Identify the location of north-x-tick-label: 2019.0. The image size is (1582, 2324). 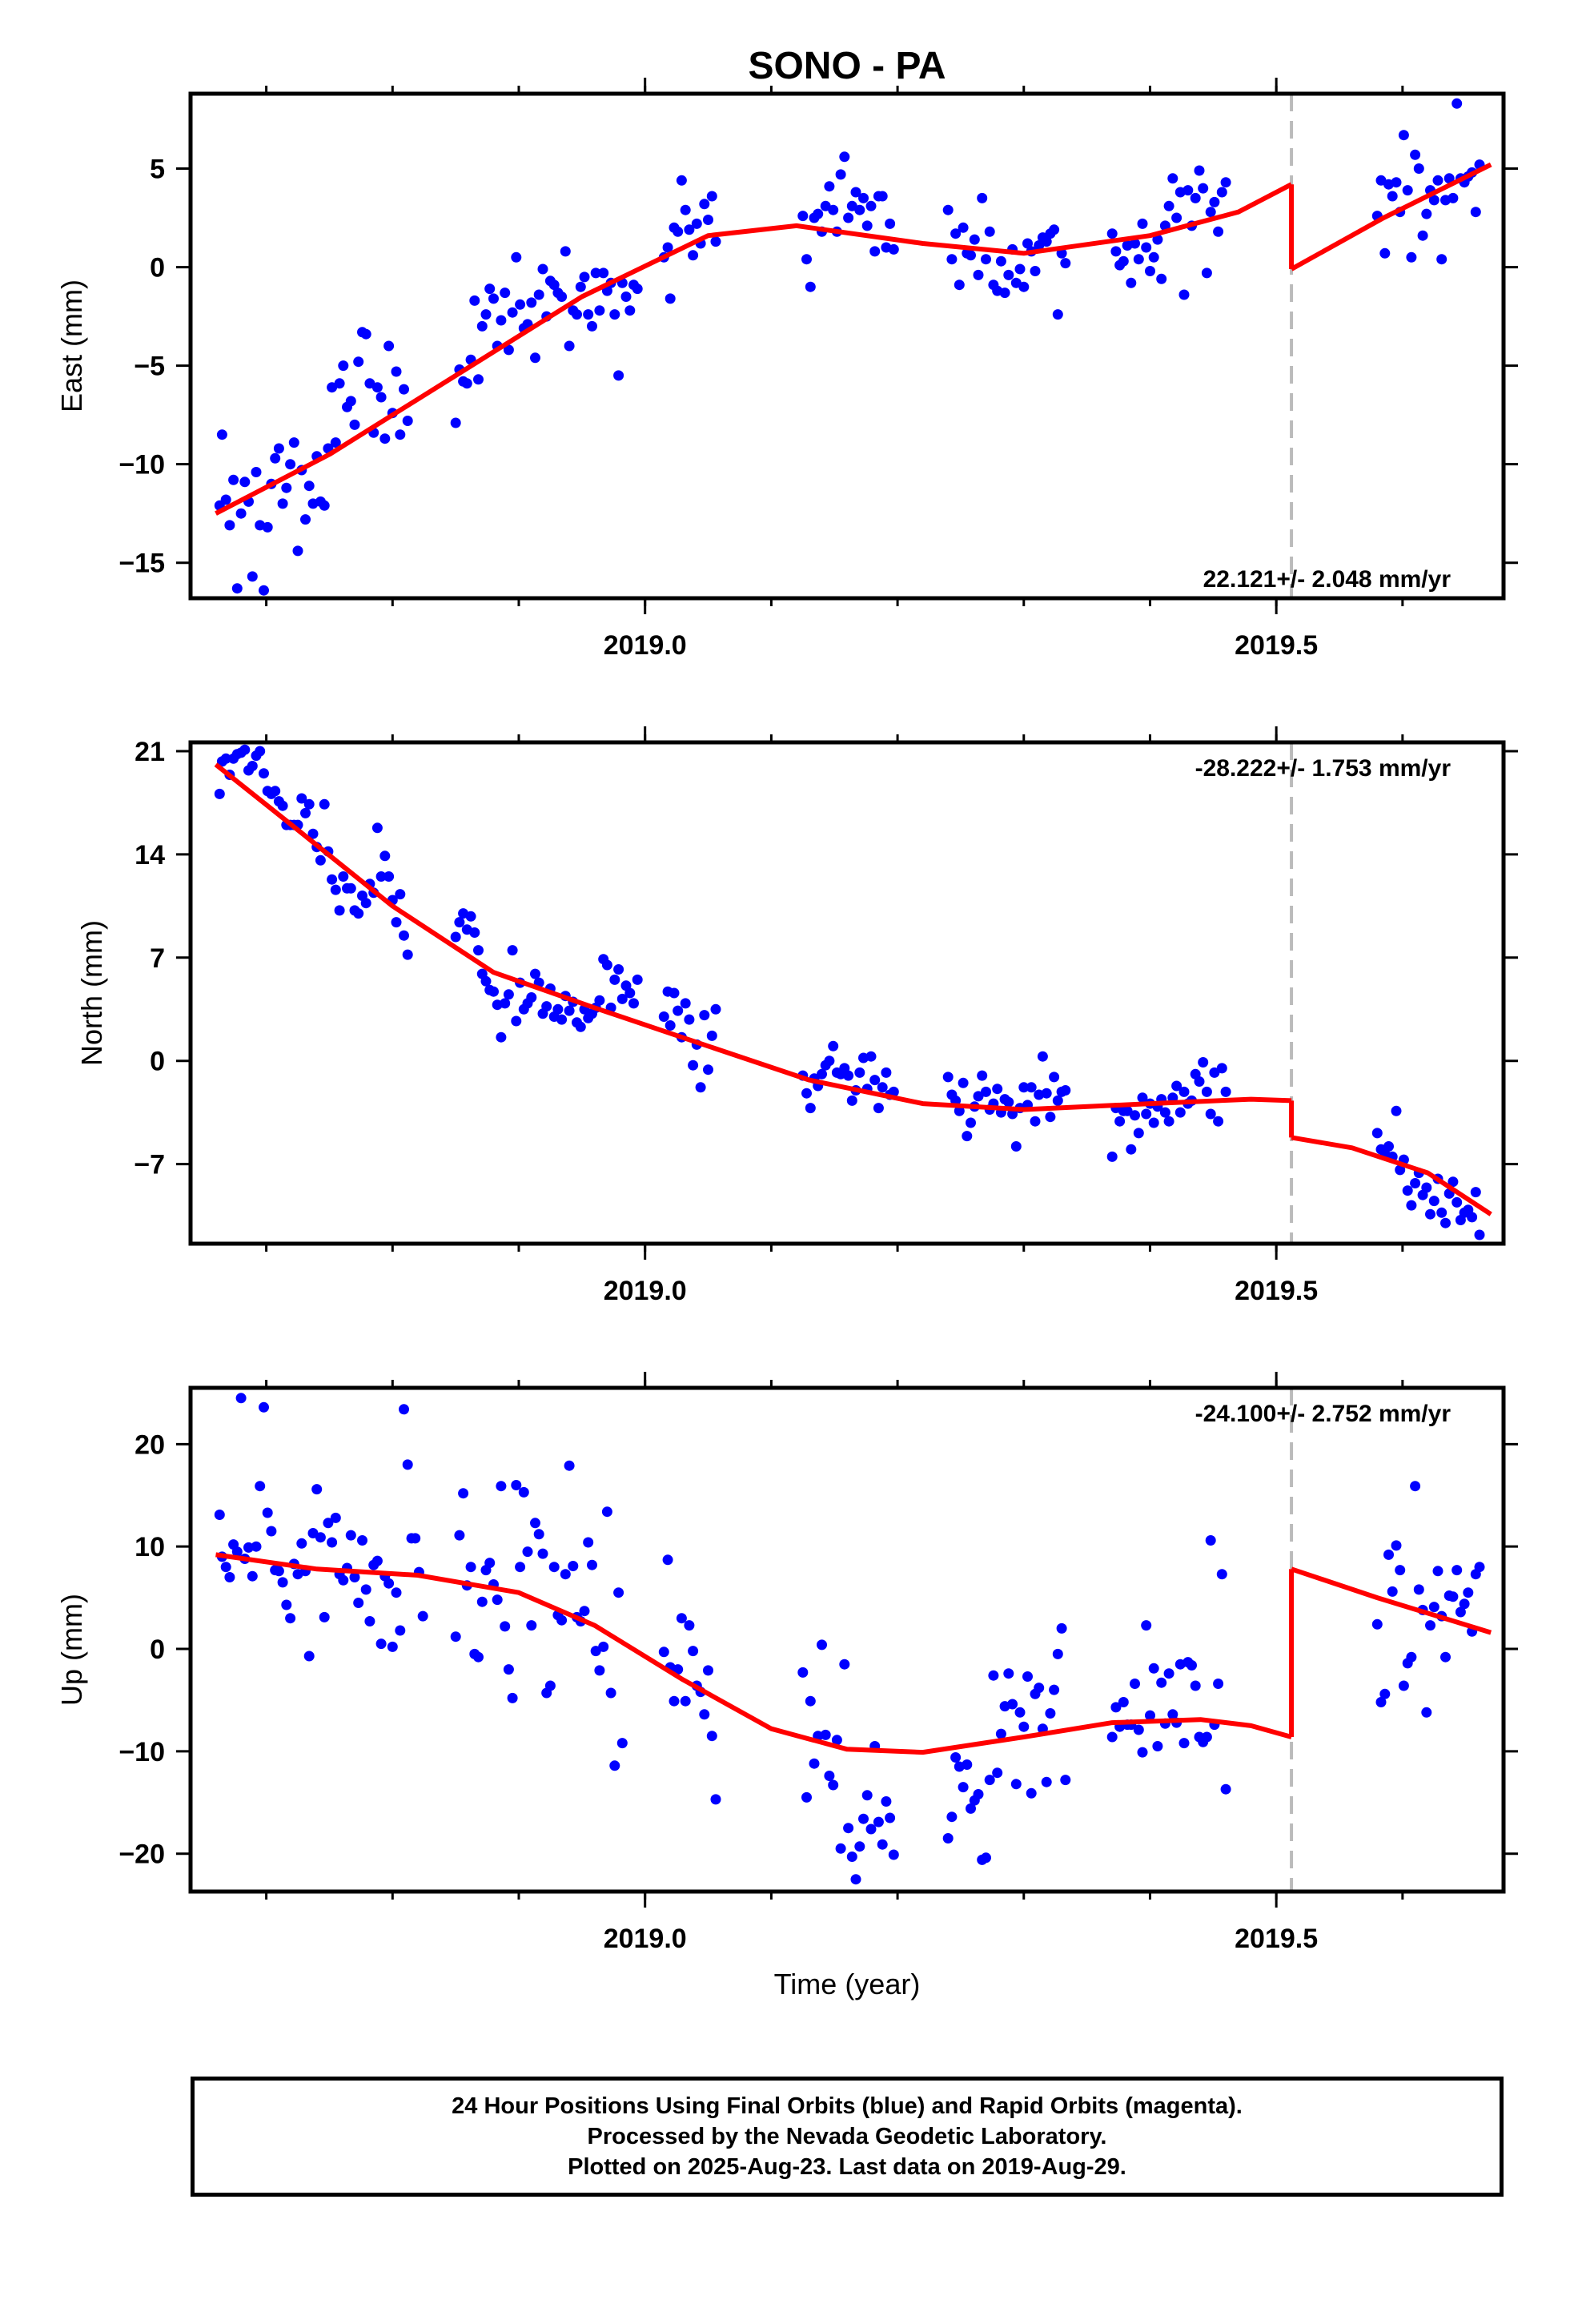
(645, 1291).